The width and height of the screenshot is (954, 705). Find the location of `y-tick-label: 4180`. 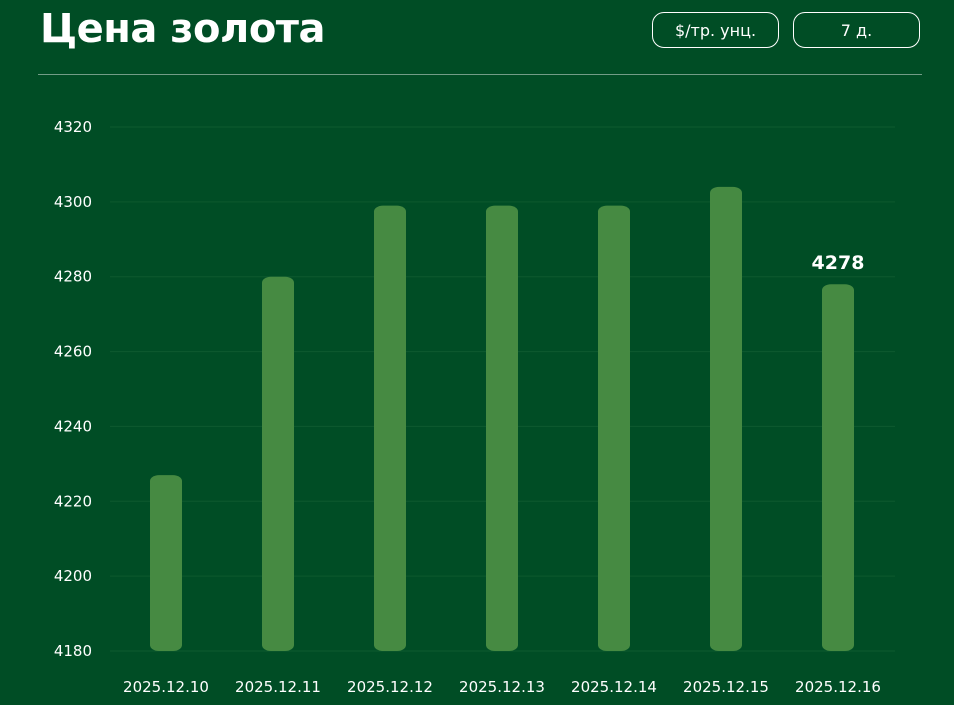

y-tick-label: 4180 is located at coordinates (73, 651).